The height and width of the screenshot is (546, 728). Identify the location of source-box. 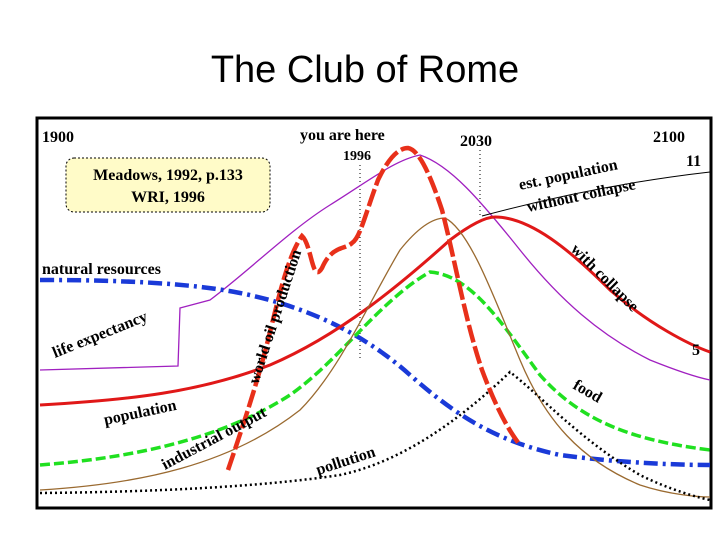
(168, 185).